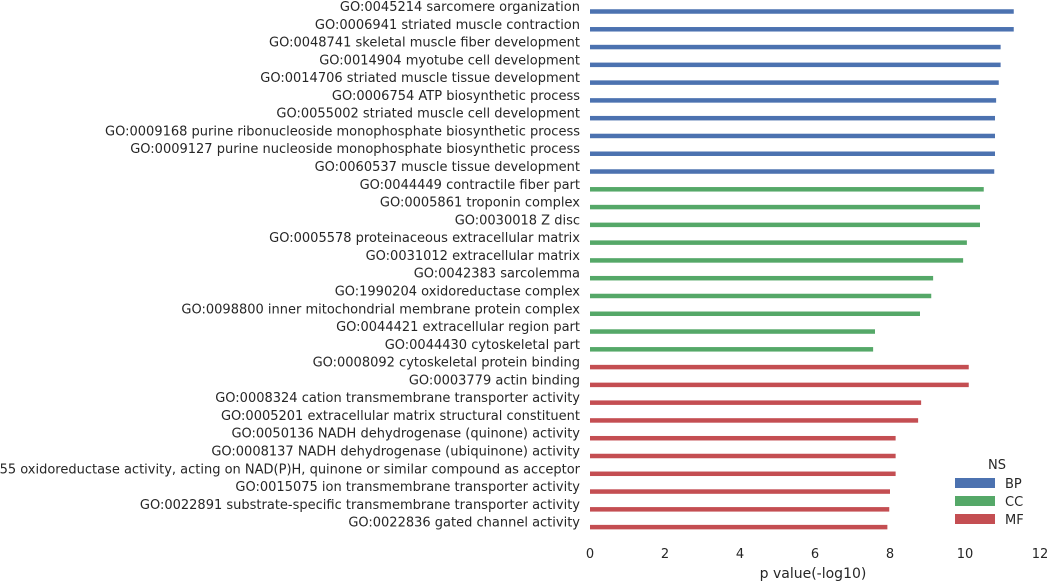 The width and height of the screenshot is (1050, 587). I want to click on legend-entries: BP CC MF, so click(989, 502).